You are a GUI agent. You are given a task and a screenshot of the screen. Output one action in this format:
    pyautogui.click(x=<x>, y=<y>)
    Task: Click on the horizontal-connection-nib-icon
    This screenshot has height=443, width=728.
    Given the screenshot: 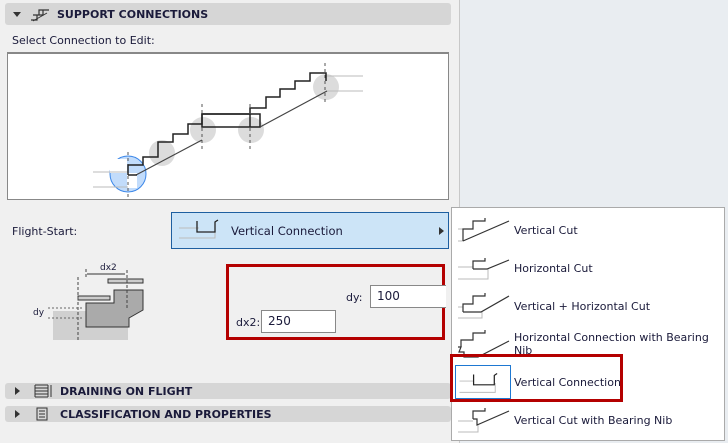 What is the action you would take?
    pyautogui.click(x=484, y=344)
    